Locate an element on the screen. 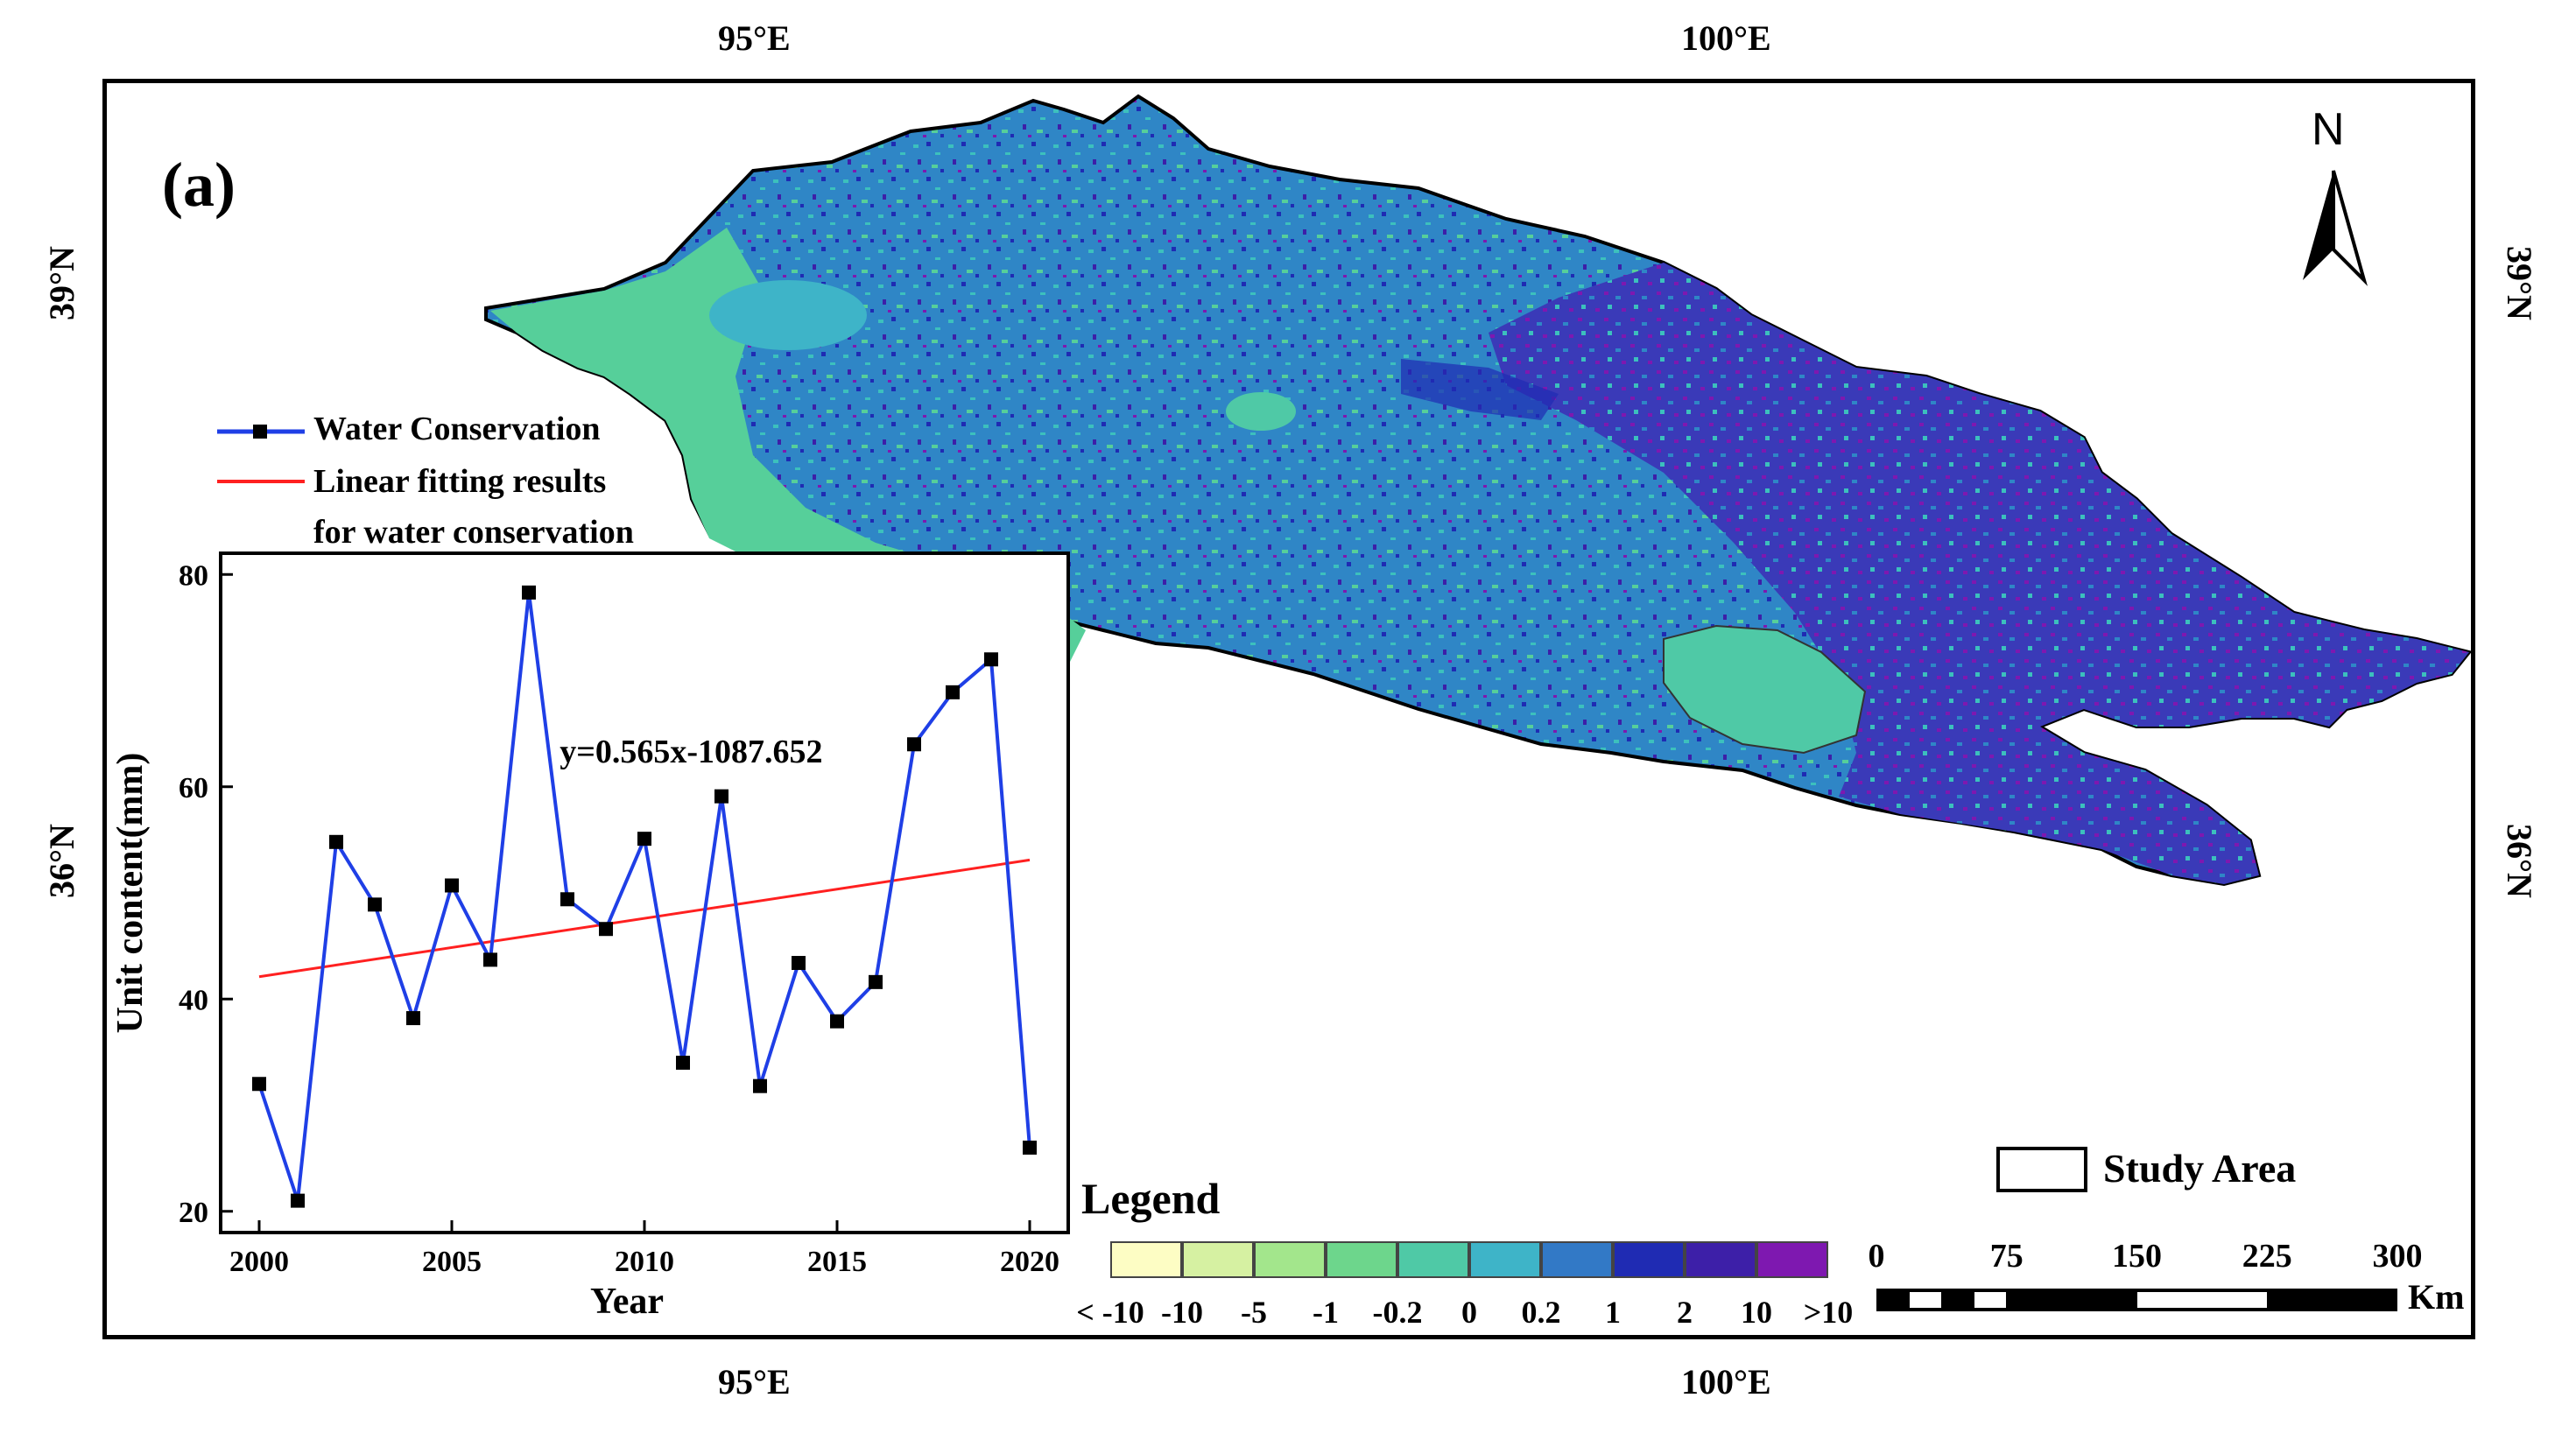 Image resolution: width=2576 pixels, height=1433 pixels. legend-tick-label: 10 is located at coordinates (1756, 1312).